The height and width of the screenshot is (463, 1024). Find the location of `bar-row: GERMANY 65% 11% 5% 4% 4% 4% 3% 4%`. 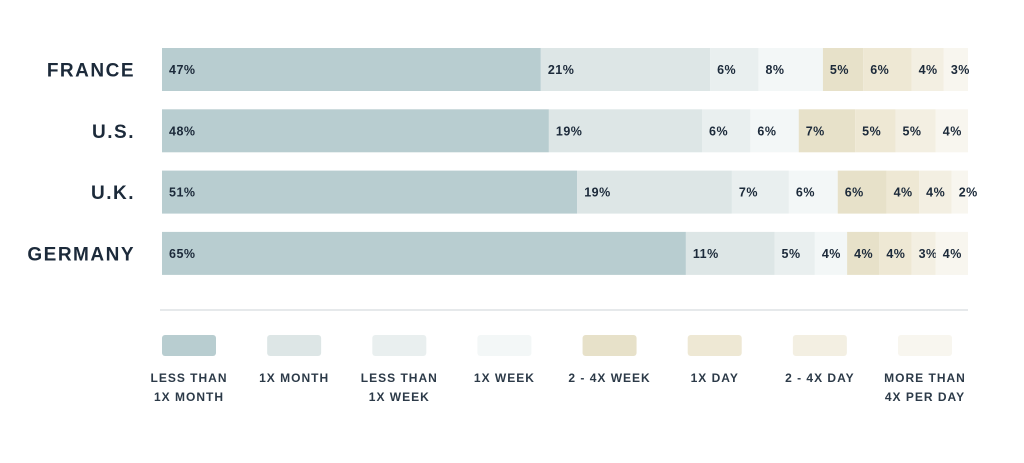

bar-row: GERMANY 65% 11% 5% 4% 4% 4% 3% 4% is located at coordinates (497, 253).